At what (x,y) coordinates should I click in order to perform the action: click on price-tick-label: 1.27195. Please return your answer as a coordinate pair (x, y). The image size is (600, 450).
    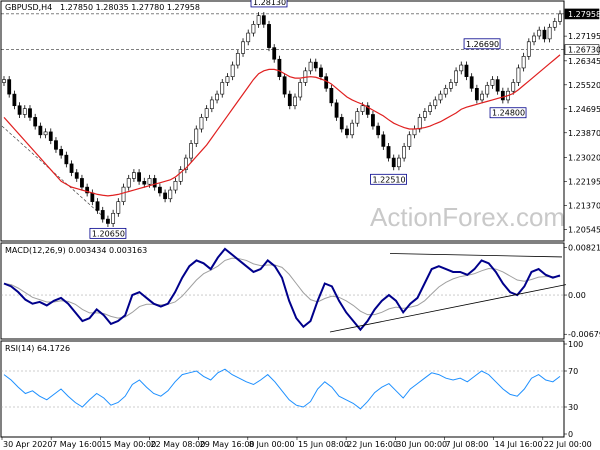
    Looking at the image, I should click on (584, 36).